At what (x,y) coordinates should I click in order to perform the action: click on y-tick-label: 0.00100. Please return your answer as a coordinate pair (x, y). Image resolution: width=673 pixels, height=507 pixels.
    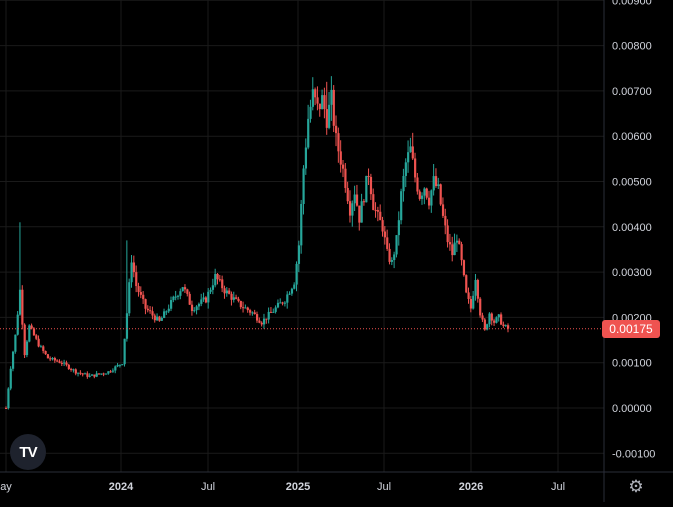
    Looking at the image, I should click on (632, 364).